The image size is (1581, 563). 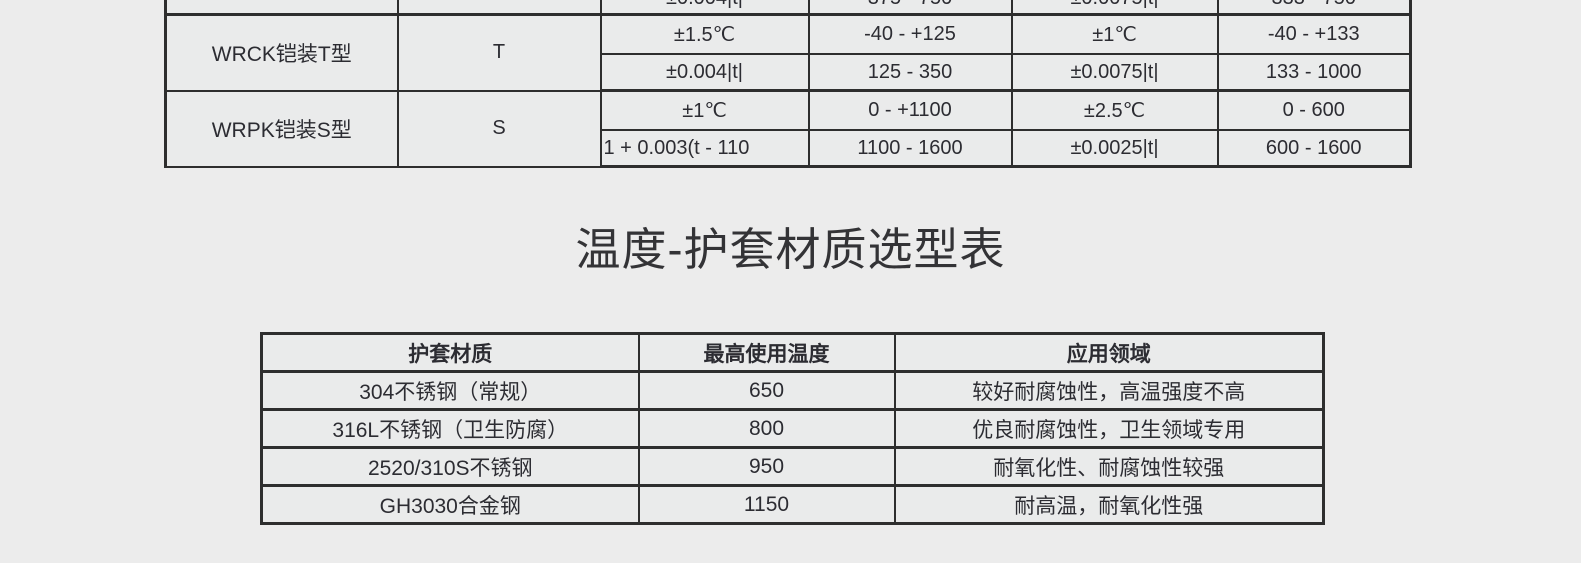 I want to click on graduation-code: T, so click(x=499, y=52).